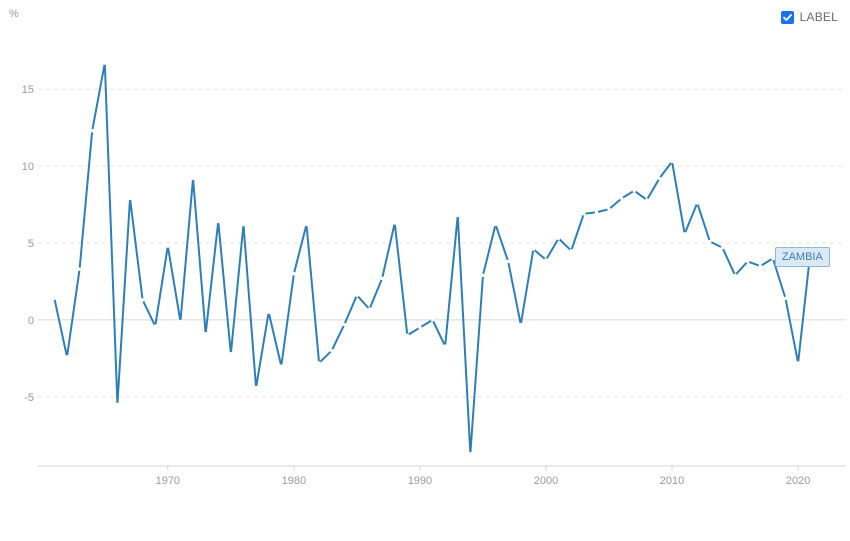 The height and width of the screenshot is (541, 850). Describe the element at coordinates (546, 481) in the screenshot. I see `x-tick-label: 2000` at that location.